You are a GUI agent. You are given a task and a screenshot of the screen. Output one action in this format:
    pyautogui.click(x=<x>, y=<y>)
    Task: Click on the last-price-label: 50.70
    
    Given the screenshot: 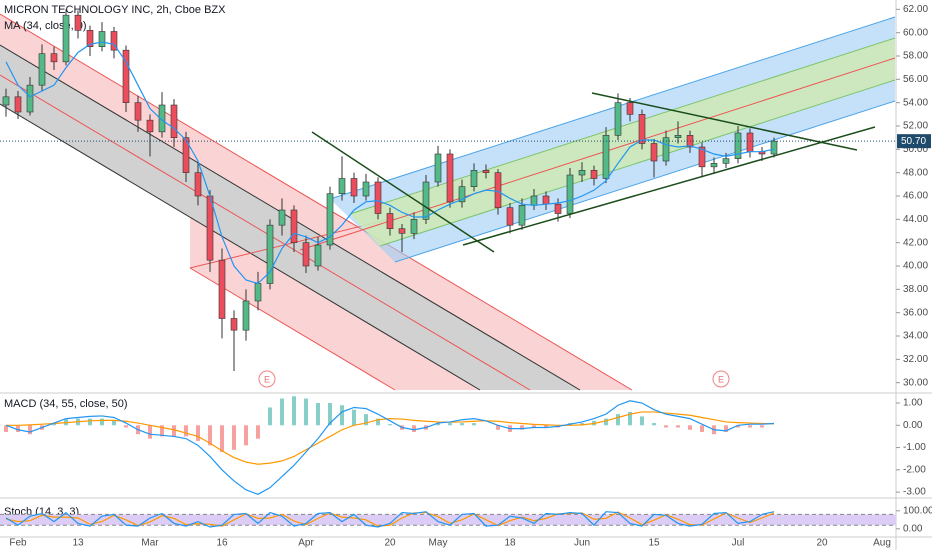 What is the action you would take?
    pyautogui.click(x=913, y=141)
    